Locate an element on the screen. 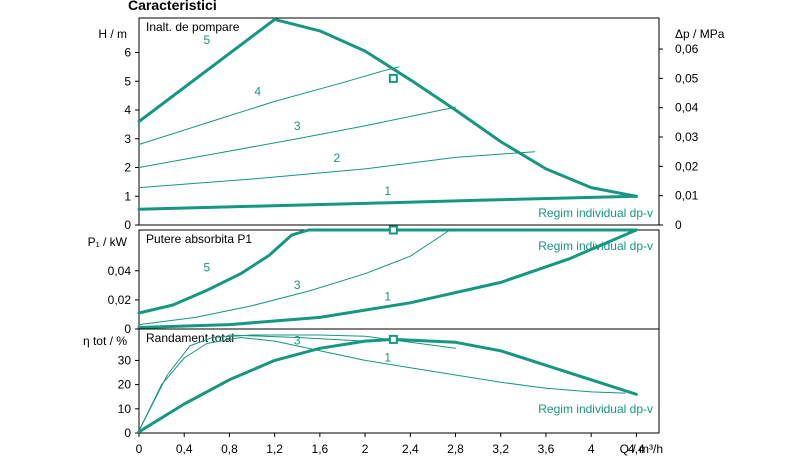 This screenshot has height=465, width=800. x-tick-label: 4,4 is located at coordinates (636, 449).